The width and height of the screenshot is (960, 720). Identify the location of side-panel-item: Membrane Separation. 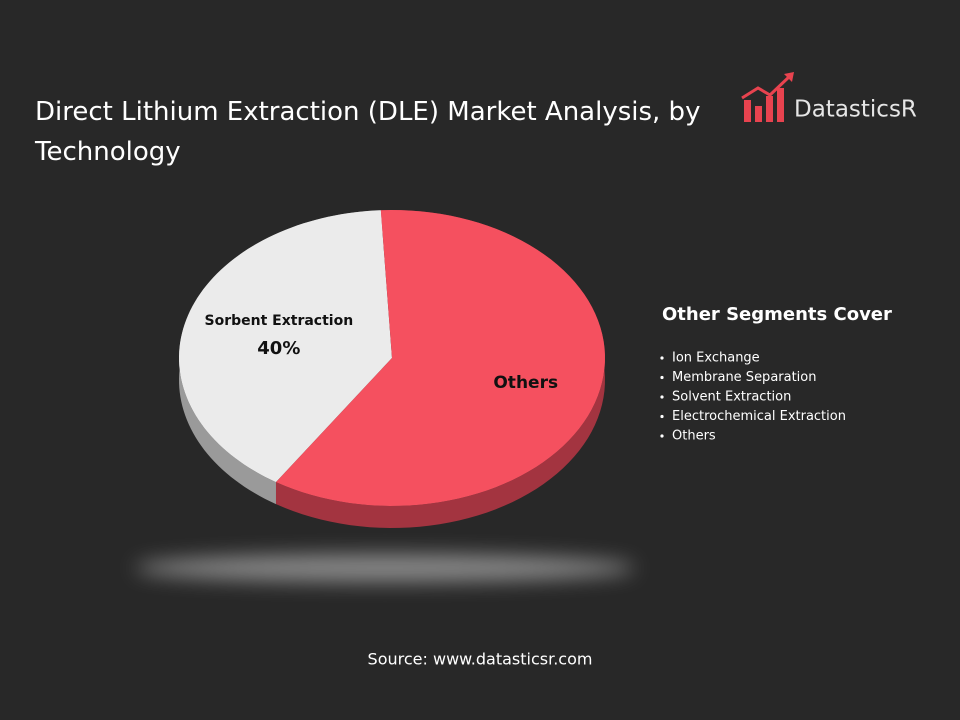
(744, 377).